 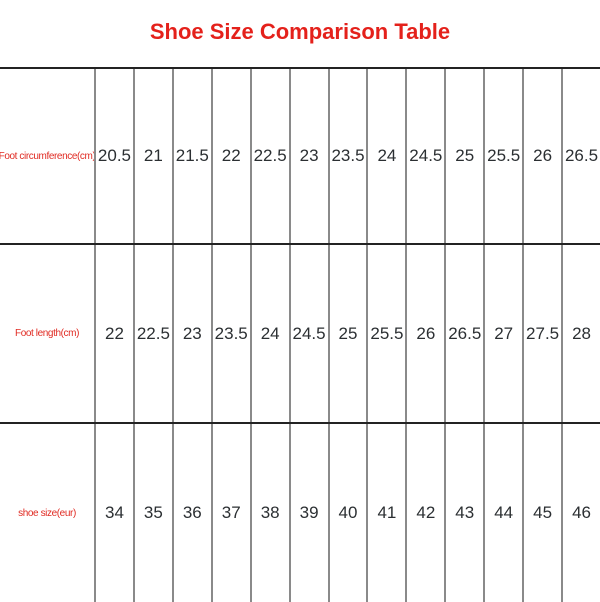 I want to click on table-cell: 46, so click(x=580, y=513).